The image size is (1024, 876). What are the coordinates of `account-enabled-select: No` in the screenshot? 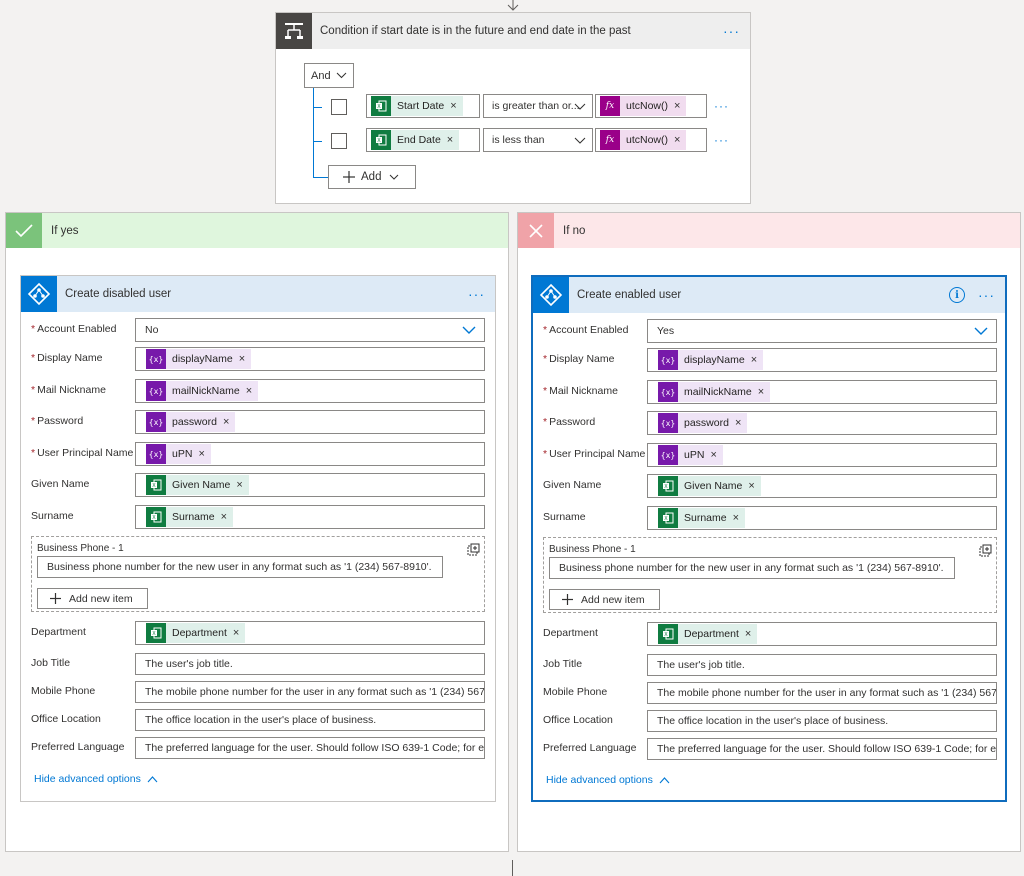 It's located at (310, 330).